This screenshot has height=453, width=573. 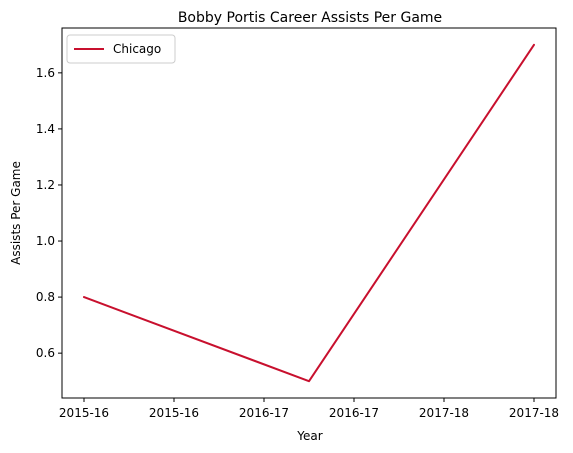 I want to click on y-tick-label: 1.2, so click(x=45, y=185).